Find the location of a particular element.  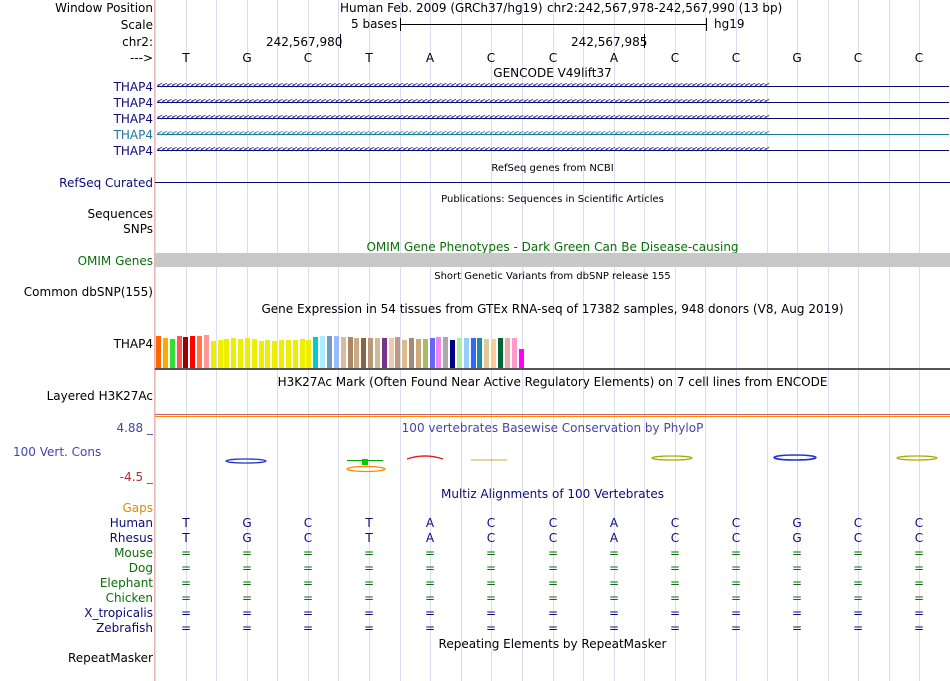

gtex-expression-bars is located at coordinates (355, 342).